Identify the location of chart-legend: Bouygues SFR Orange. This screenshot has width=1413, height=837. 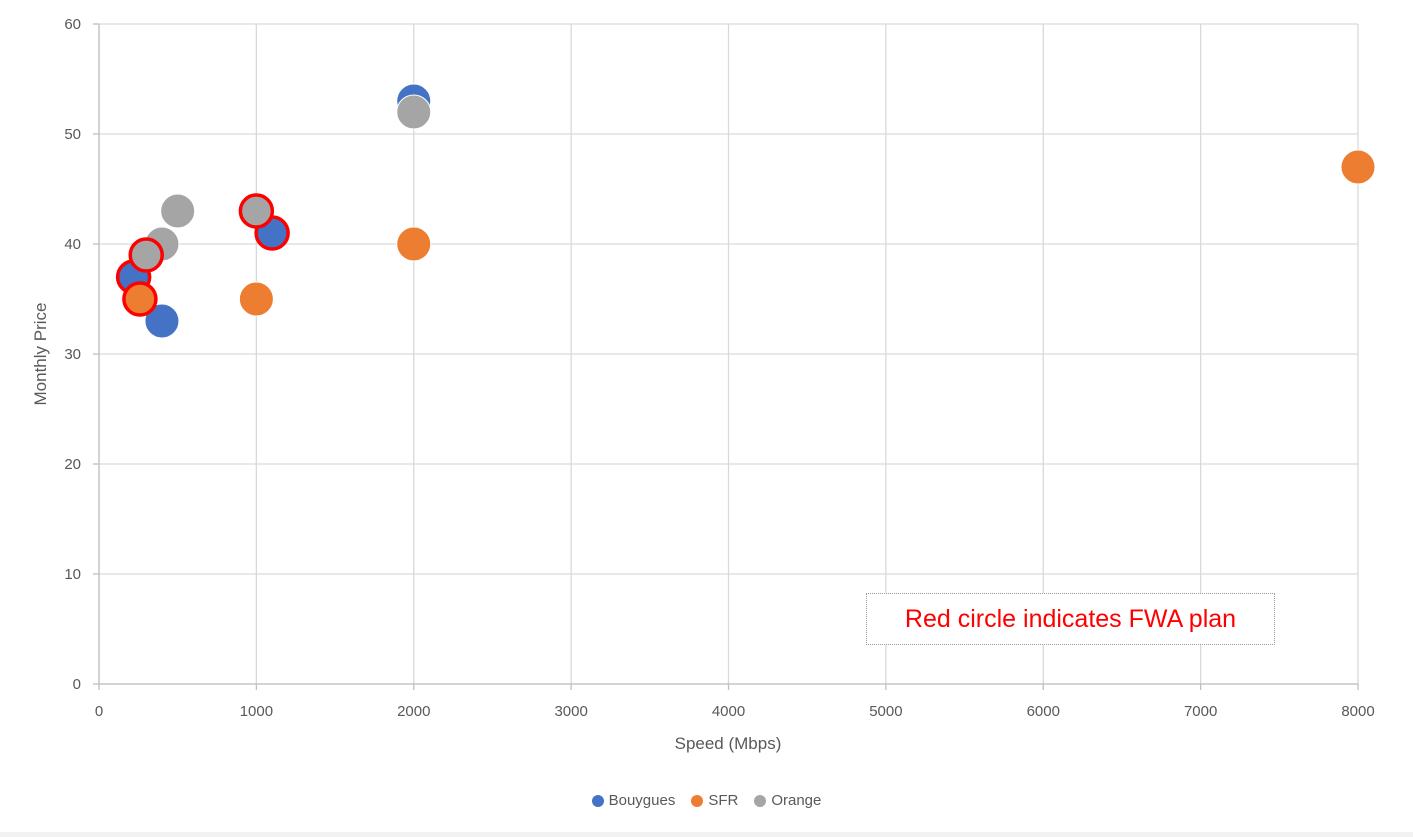
(706, 800).